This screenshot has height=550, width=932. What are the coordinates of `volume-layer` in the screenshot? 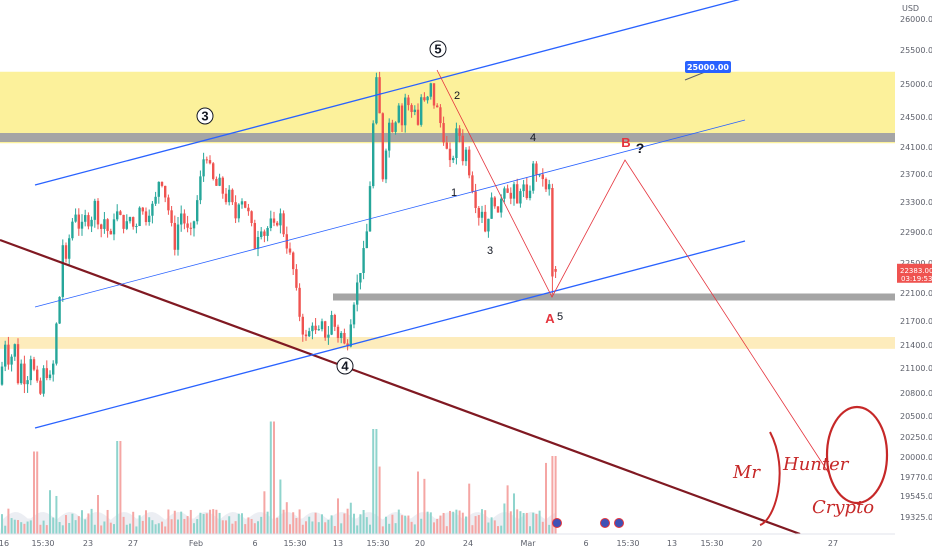 It's located at (278, 477).